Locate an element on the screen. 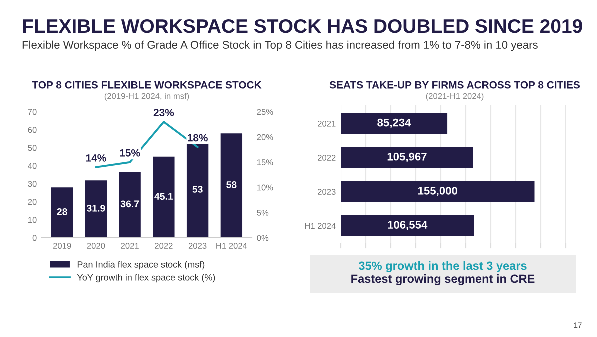  x-tick-label: 2022 is located at coordinates (164, 246).